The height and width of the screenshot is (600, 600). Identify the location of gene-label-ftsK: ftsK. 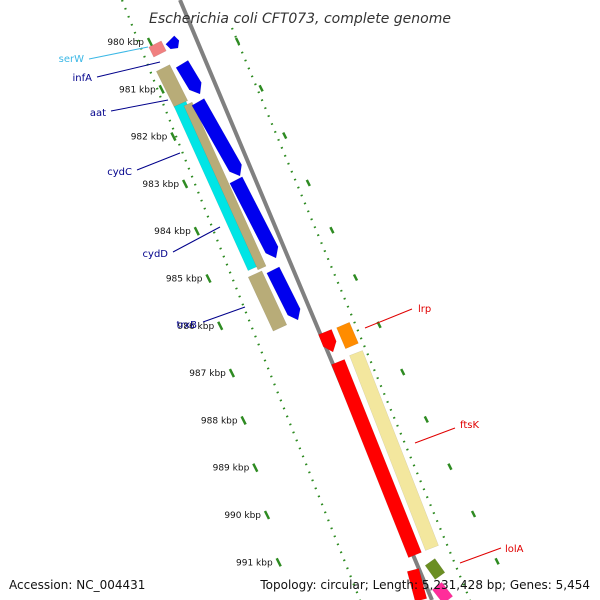
(469, 425).